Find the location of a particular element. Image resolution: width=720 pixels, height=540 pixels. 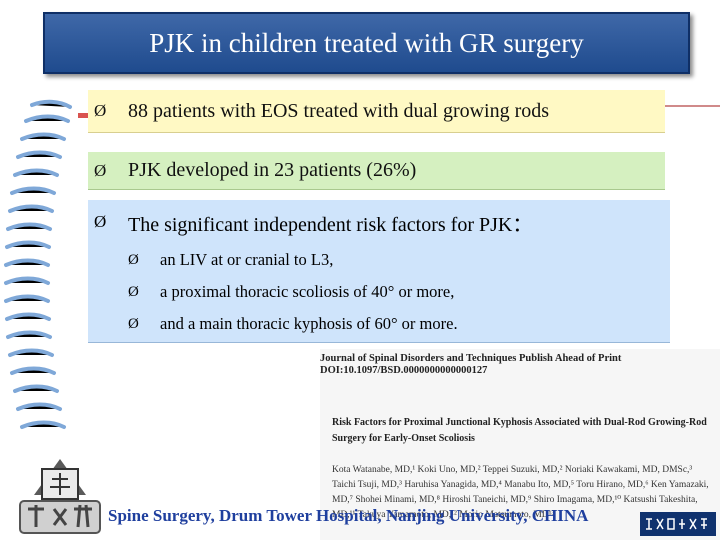

bullet-item-2: Ø PJK developed in 23 patients (26%) is located at coordinates (376, 171).